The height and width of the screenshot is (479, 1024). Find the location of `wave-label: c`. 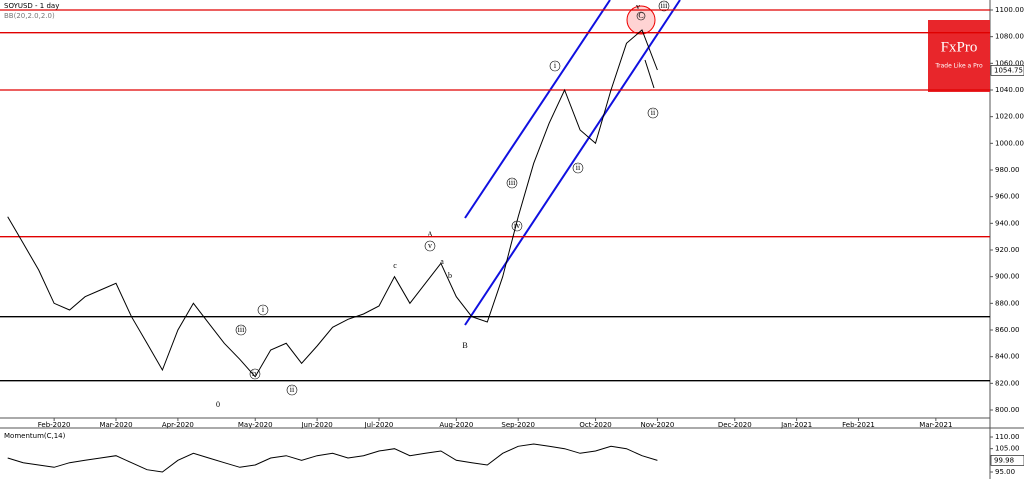

wave-label: c is located at coordinates (395, 265).